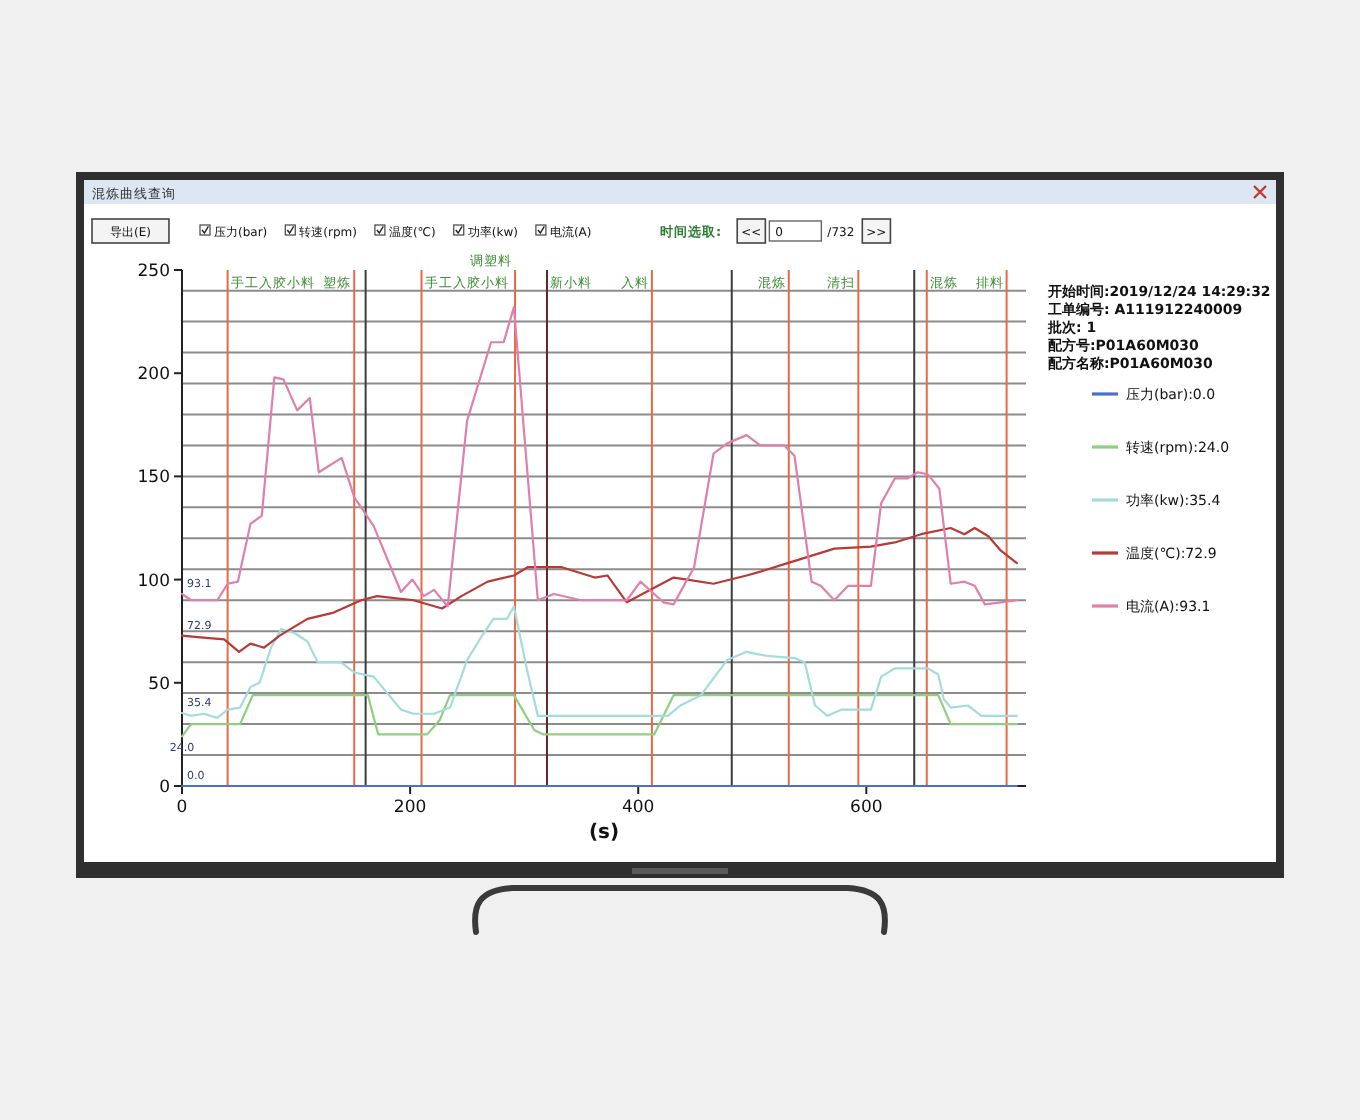 The width and height of the screenshot is (1360, 1120). Describe the element at coordinates (604, 833) in the screenshot. I see `x-axis-title: (s)` at that location.